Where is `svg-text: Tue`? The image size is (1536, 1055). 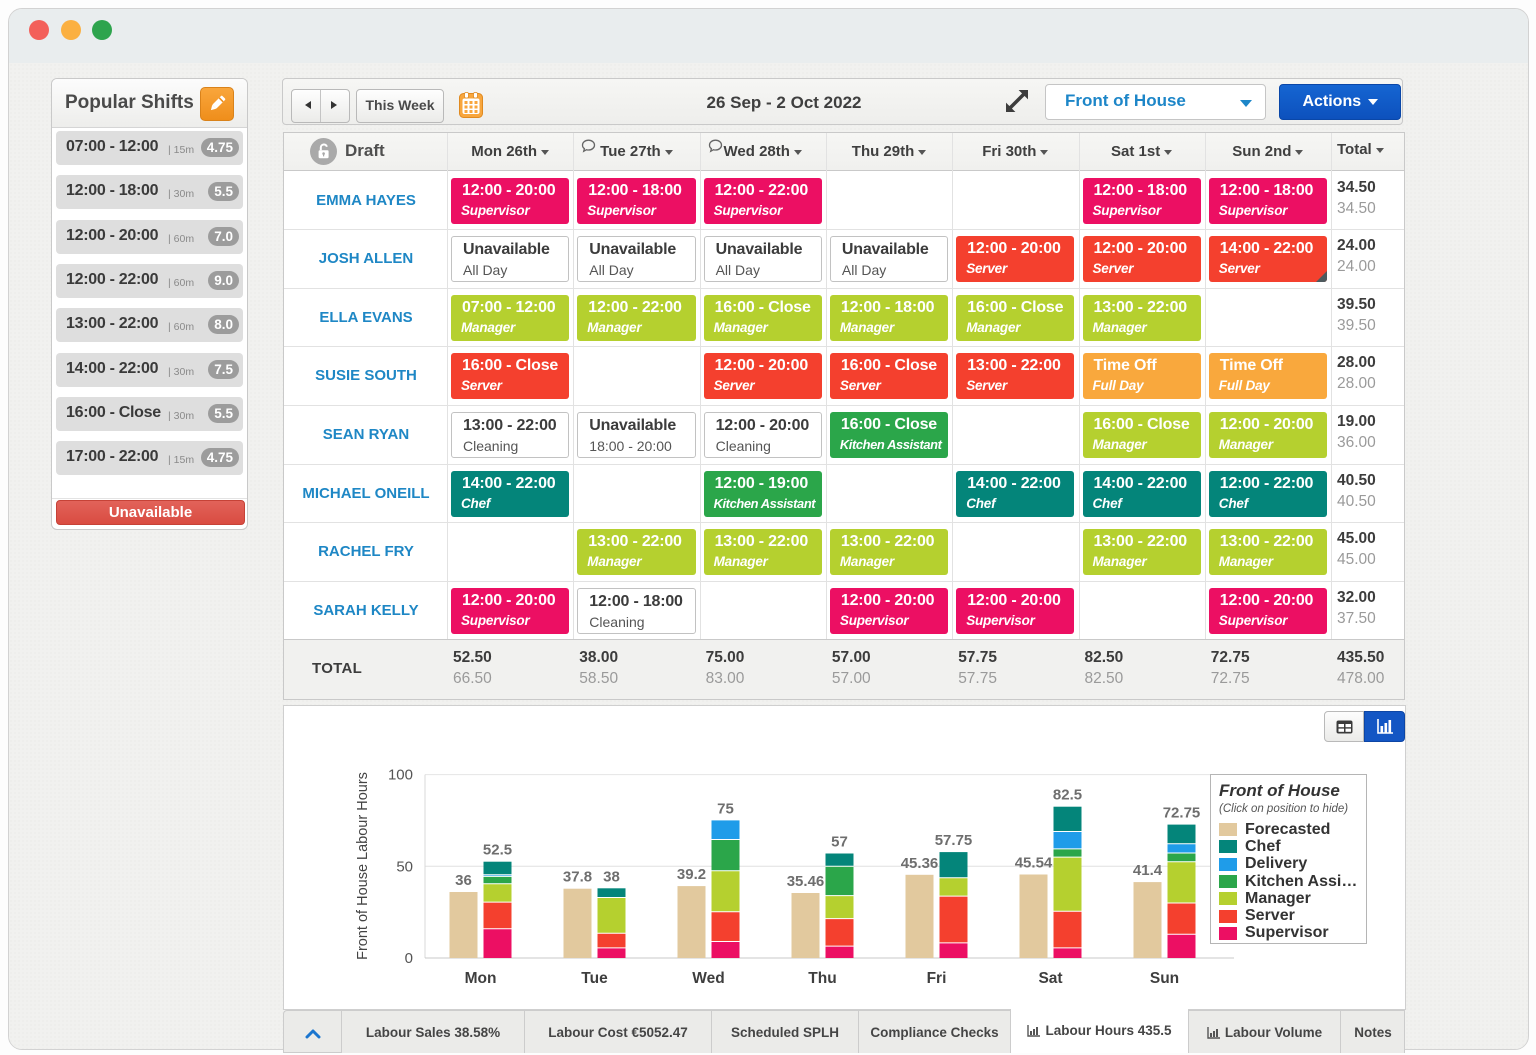
svg-text: Tue is located at coordinates (594, 978).